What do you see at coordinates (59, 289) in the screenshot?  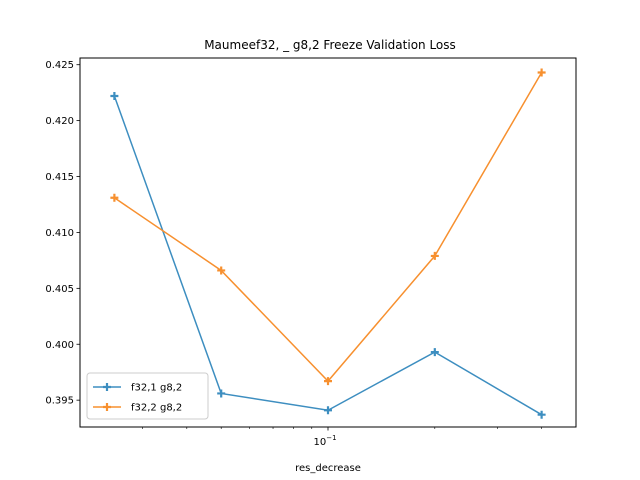 I see `y-tick-label: 0.405` at bounding box center [59, 289].